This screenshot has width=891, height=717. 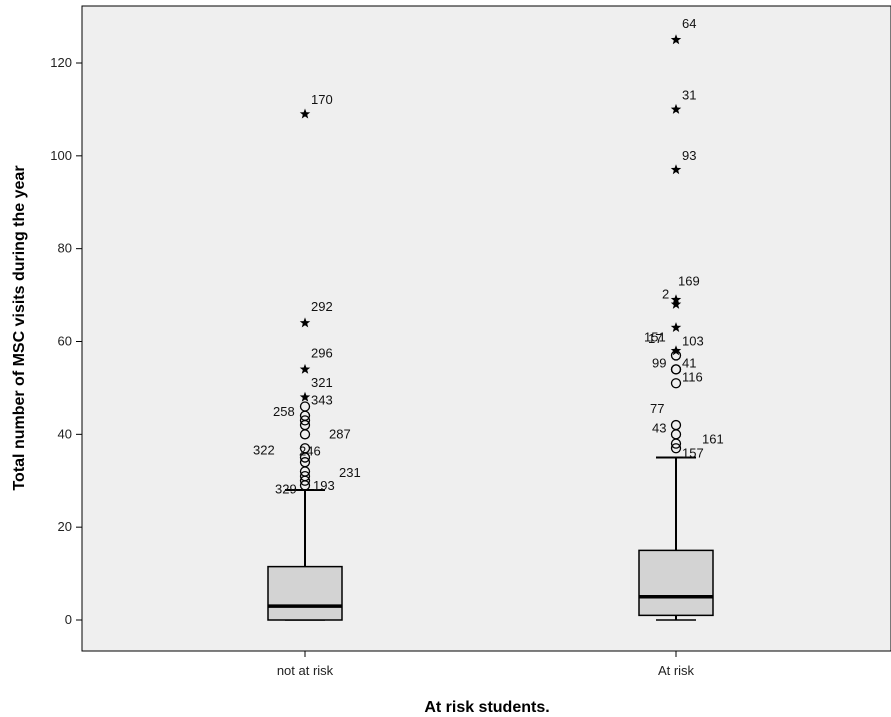 I want to click on outlier-label: 322, so click(x=264, y=449).